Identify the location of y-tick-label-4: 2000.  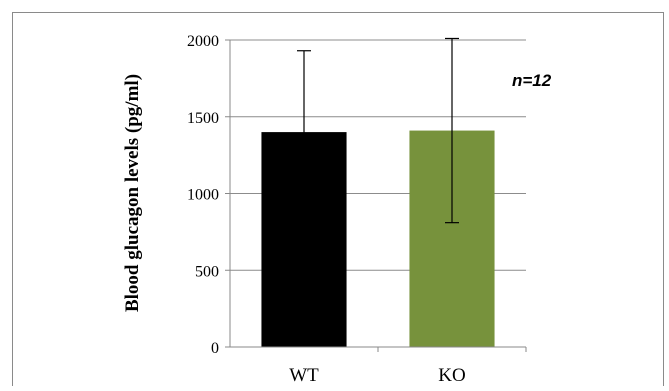
(203, 41).